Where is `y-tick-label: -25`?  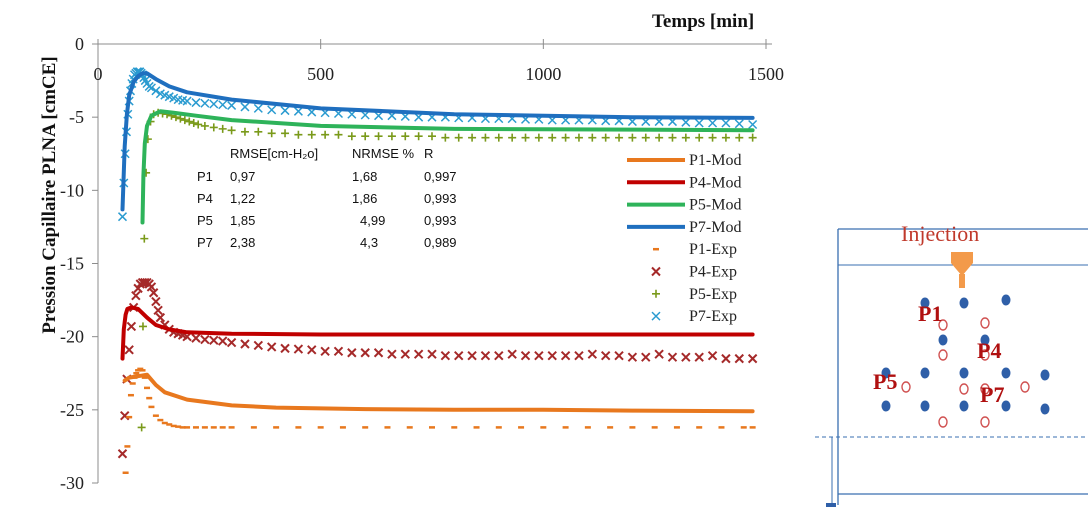 y-tick-label: -25 is located at coordinates (72, 410).